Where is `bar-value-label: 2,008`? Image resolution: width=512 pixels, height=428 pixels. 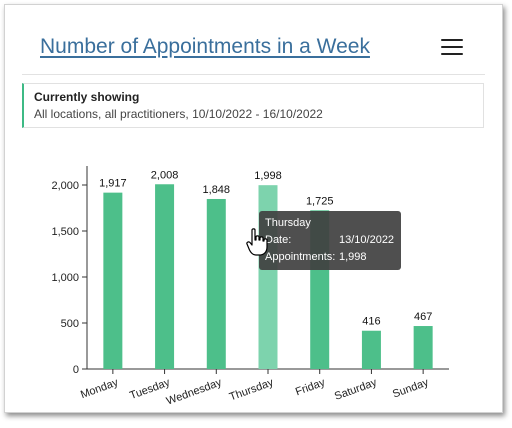 bar-value-label: 2,008 is located at coordinates (165, 175).